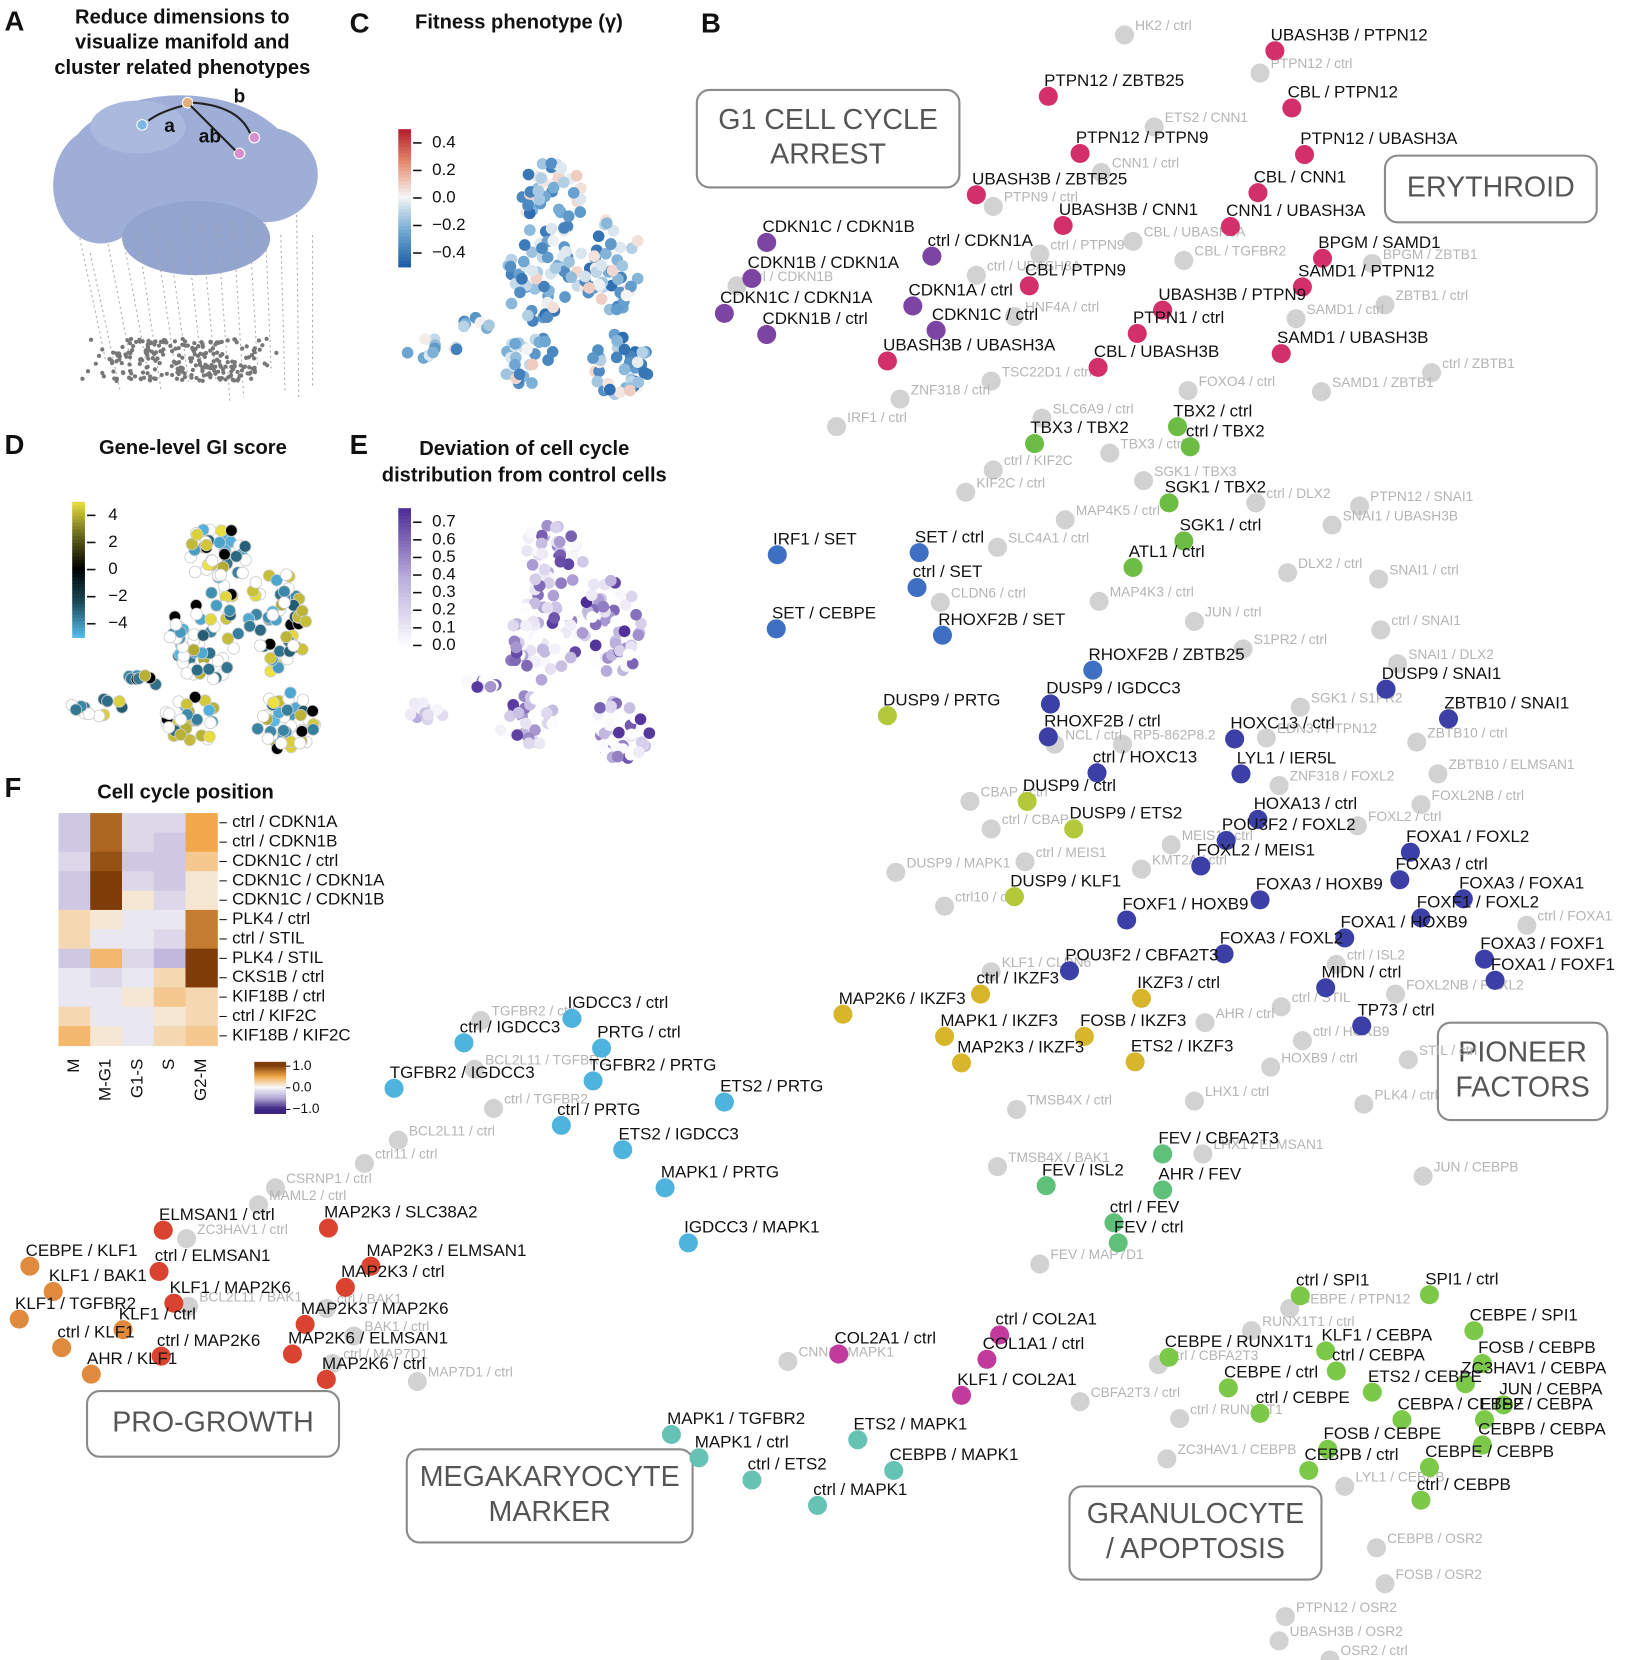 The width and height of the screenshot is (1634, 1660). Describe the element at coordinates (105, 1080) in the screenshot. I see `column-label: M-G1` at that location.